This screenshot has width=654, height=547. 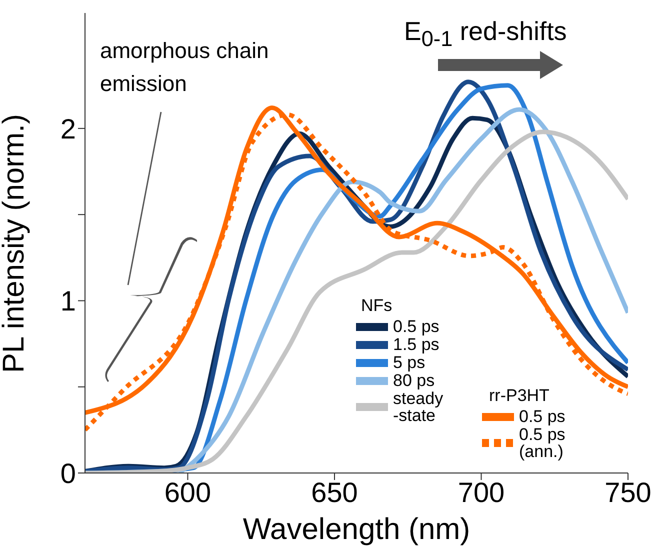 What do you see at coordinates (485, 34) in the screenshot?
I see `annotation: E$_{0-1}$ red-shifts` at bounding box center [485, 34].